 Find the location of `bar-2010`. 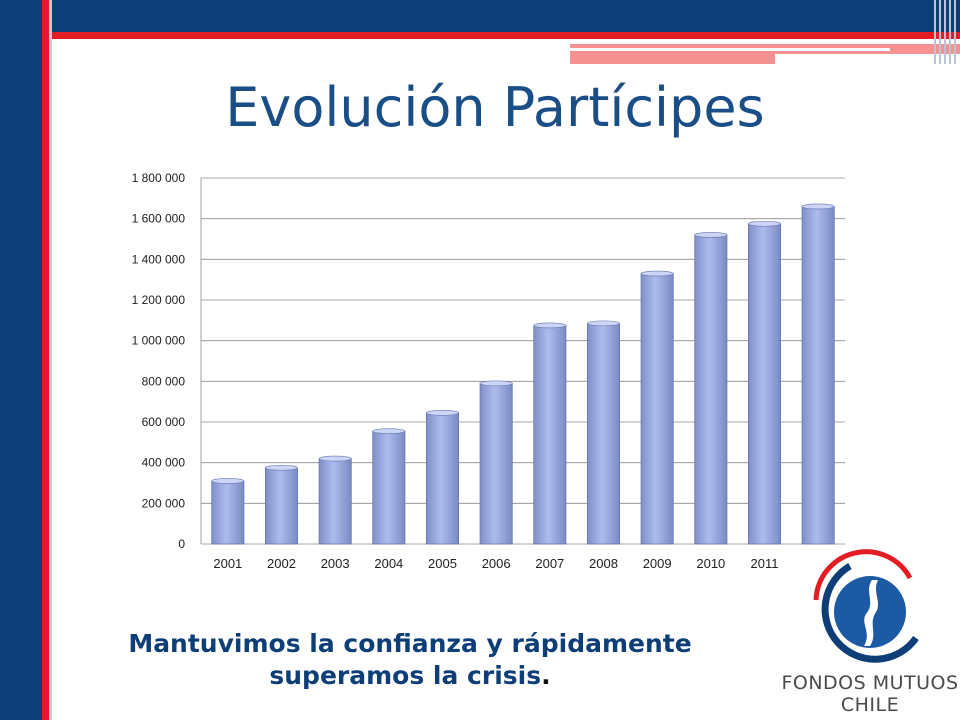

bar-2010 is located at coordinates (711, 389).